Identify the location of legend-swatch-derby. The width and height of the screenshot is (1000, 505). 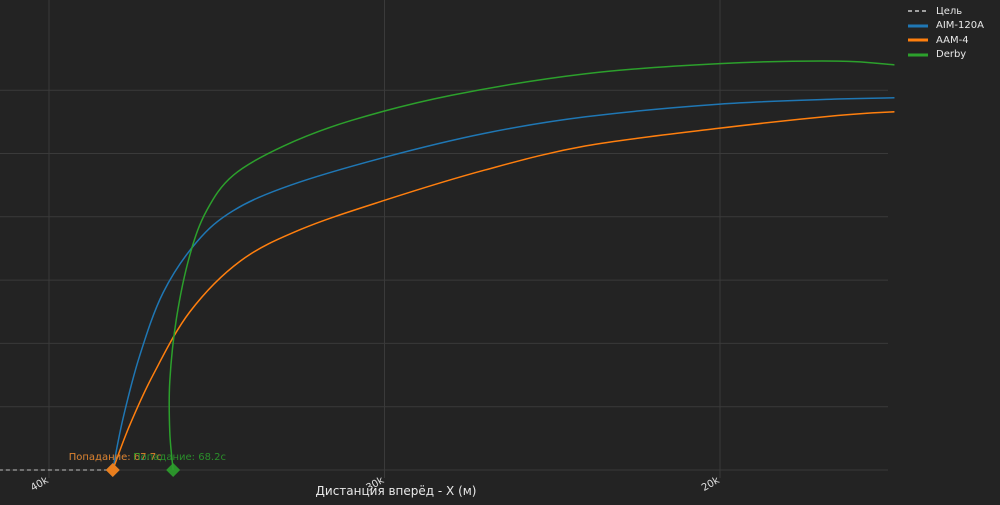
(918, 55).